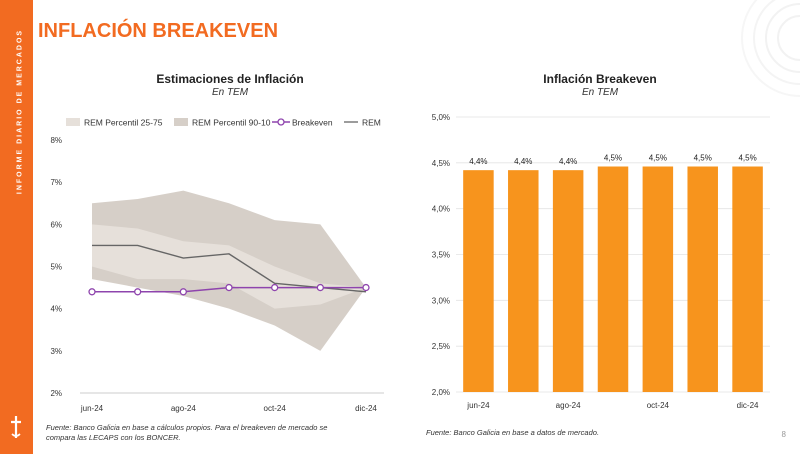  I want to click on page-title: INFLACIÓN BREAKEVEN, so click(158, 31).